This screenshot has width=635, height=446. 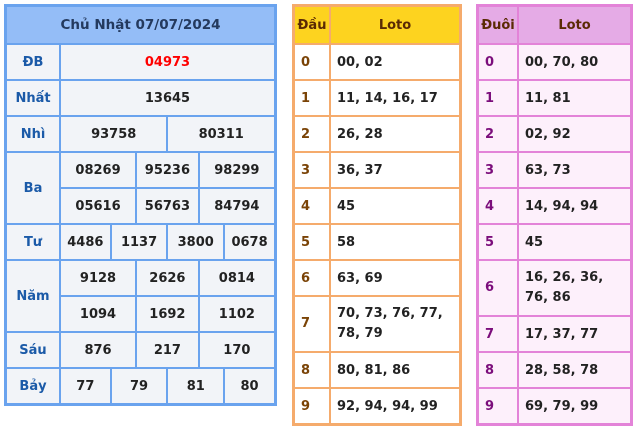 I want to click on loto-values: 14, 94, 94, so click(x=575, y=206).